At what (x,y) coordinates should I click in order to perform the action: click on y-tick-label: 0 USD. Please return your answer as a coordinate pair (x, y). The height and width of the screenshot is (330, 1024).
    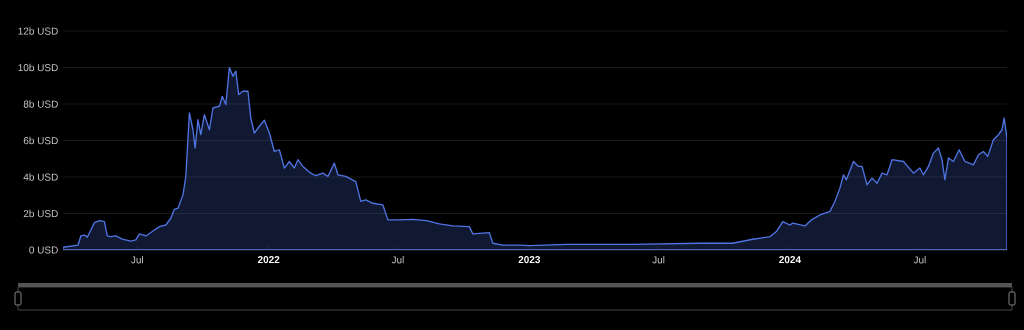
    Looking at the image, I should click on (43, 250).